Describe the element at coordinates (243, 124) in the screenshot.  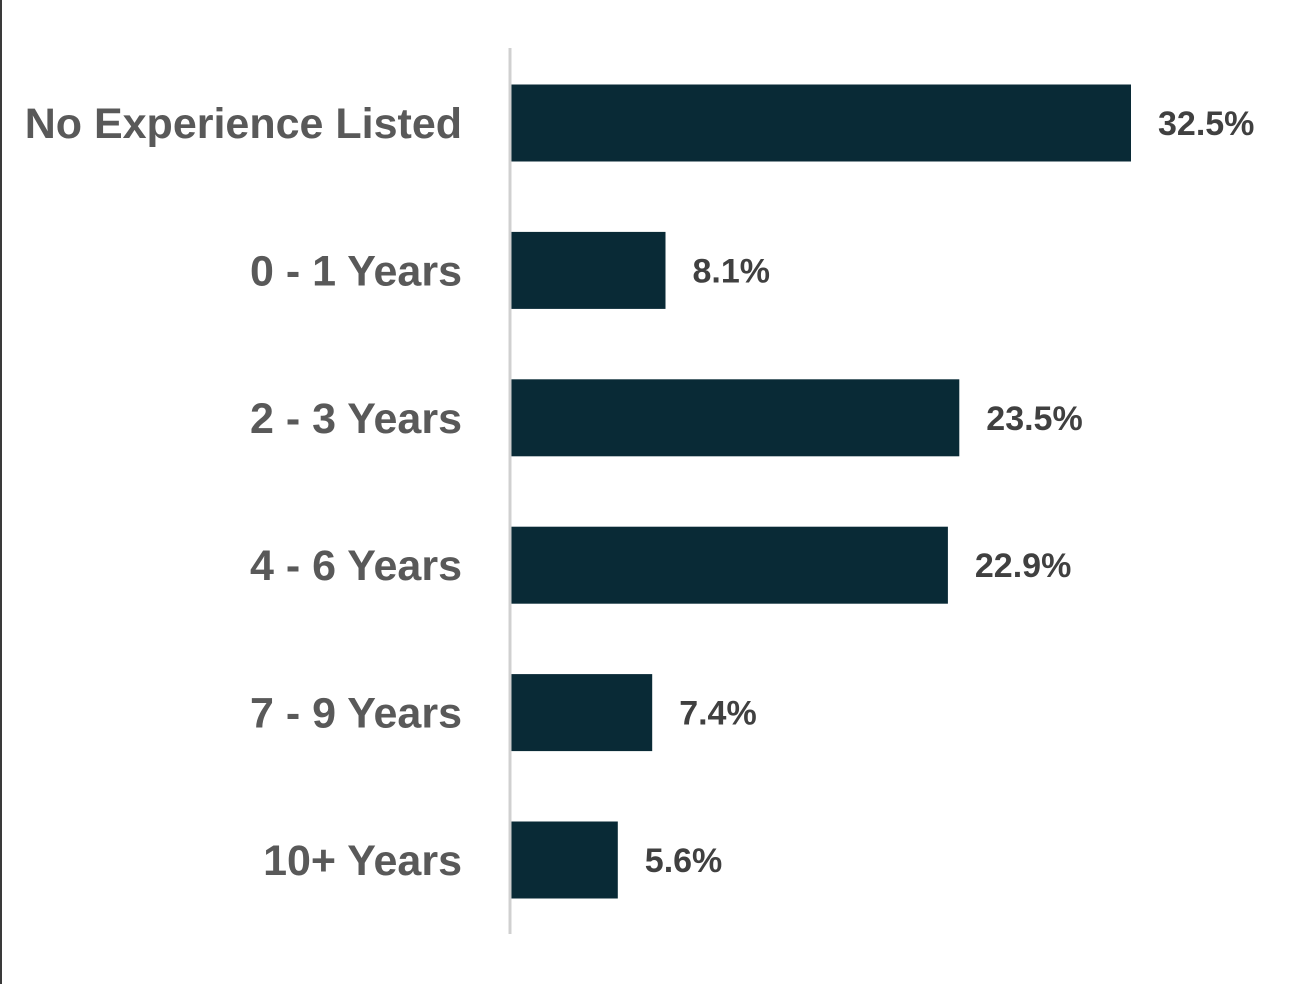
I see `category-label: No Experience Listed` at that location.